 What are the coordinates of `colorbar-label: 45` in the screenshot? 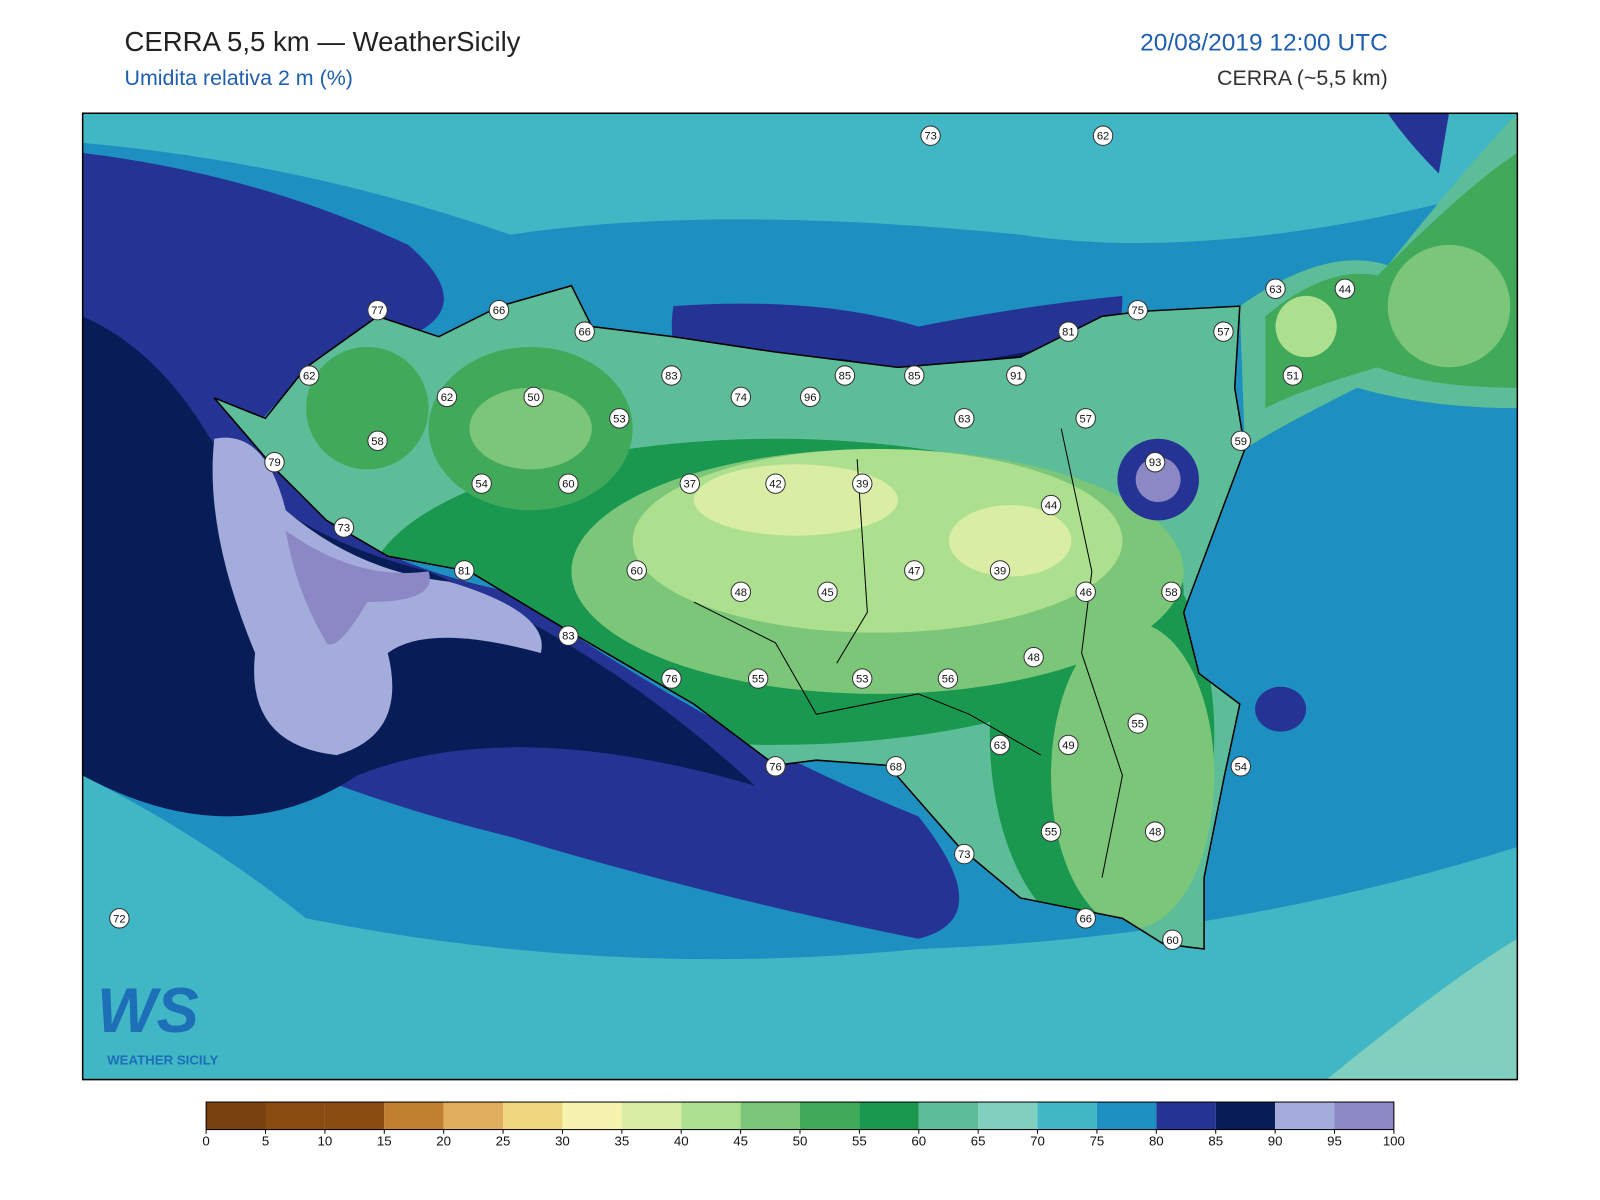 It's located at (740, 1140).